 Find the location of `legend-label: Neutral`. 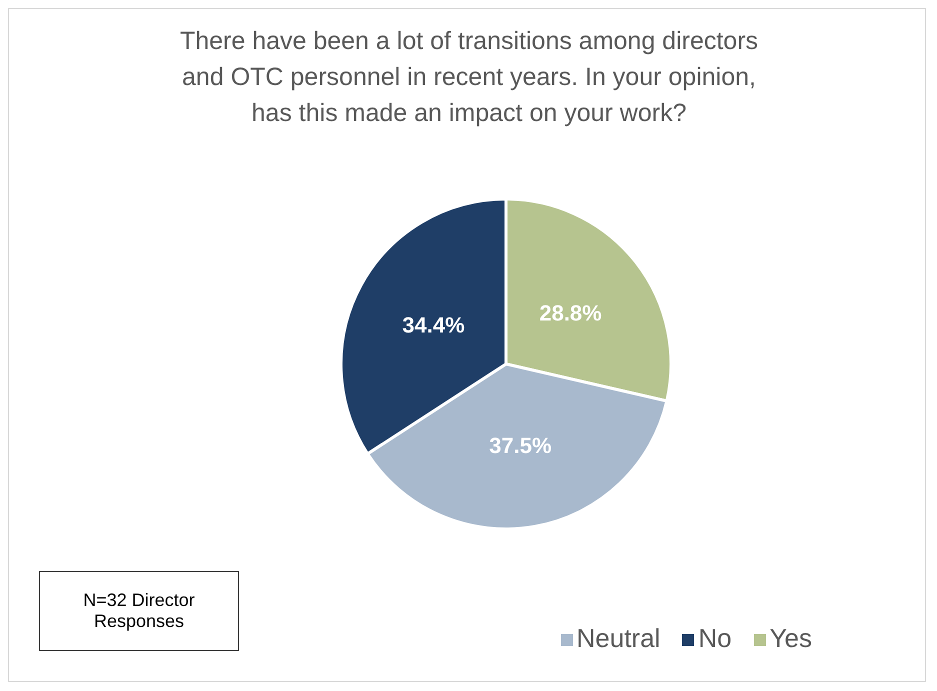

legend-label: Neutral is located at coordinates (618, 638).